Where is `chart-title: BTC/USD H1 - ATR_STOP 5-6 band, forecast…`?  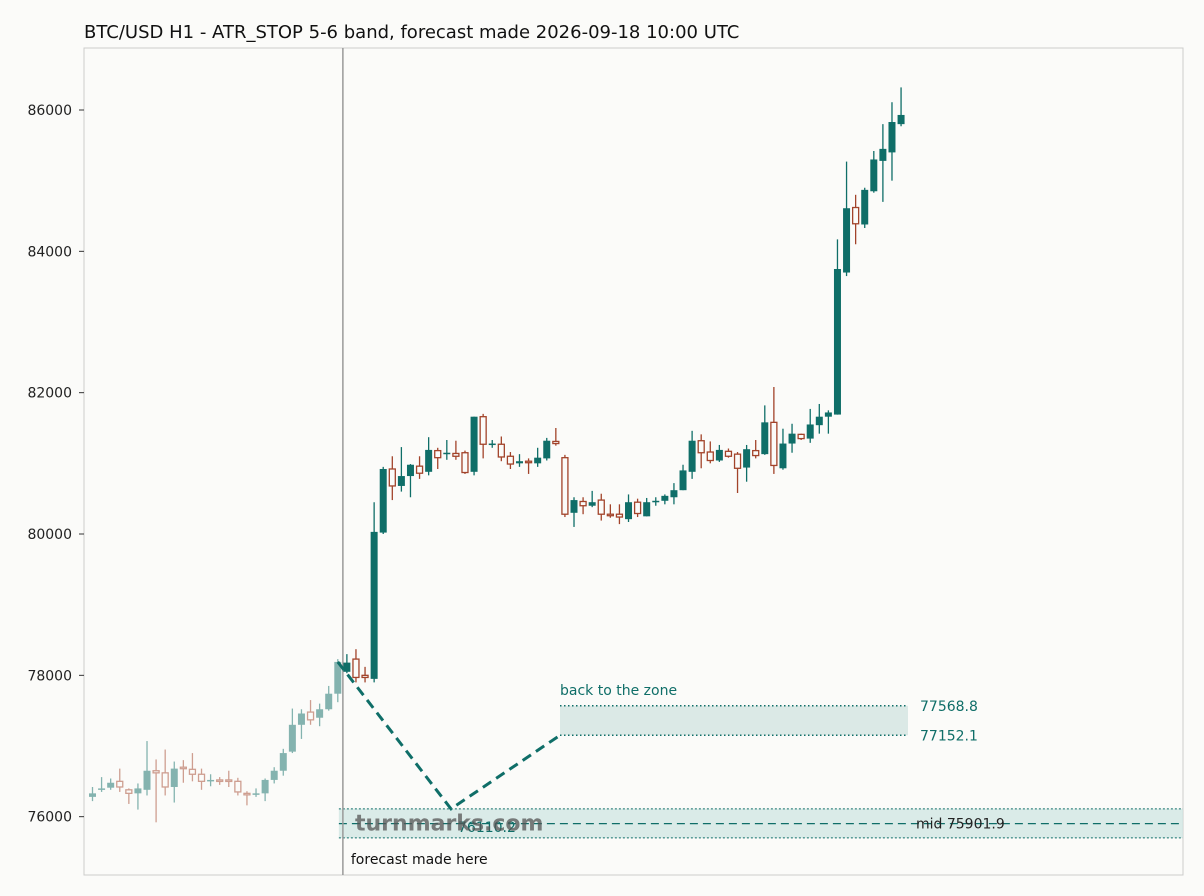
chart-title: BTC/USD H1 - ATR_STOP 5-6 band, forecast… is located at coordinates (411, 32).